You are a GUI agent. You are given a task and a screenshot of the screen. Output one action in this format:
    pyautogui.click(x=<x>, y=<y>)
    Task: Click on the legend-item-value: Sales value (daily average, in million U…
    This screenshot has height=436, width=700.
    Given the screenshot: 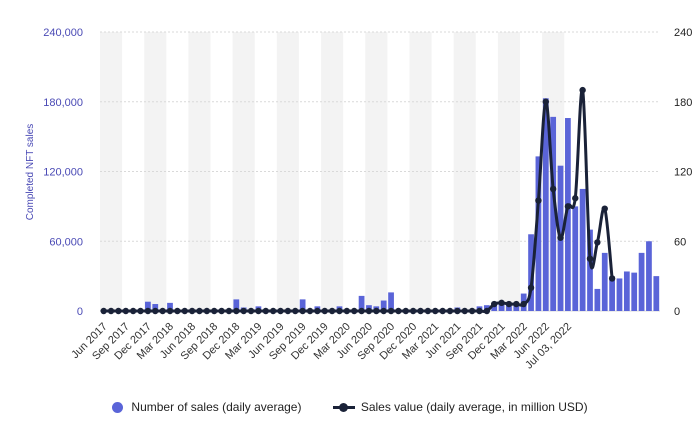 What is the action you would take?
    pyautogui.click(x=460, y=407)
    